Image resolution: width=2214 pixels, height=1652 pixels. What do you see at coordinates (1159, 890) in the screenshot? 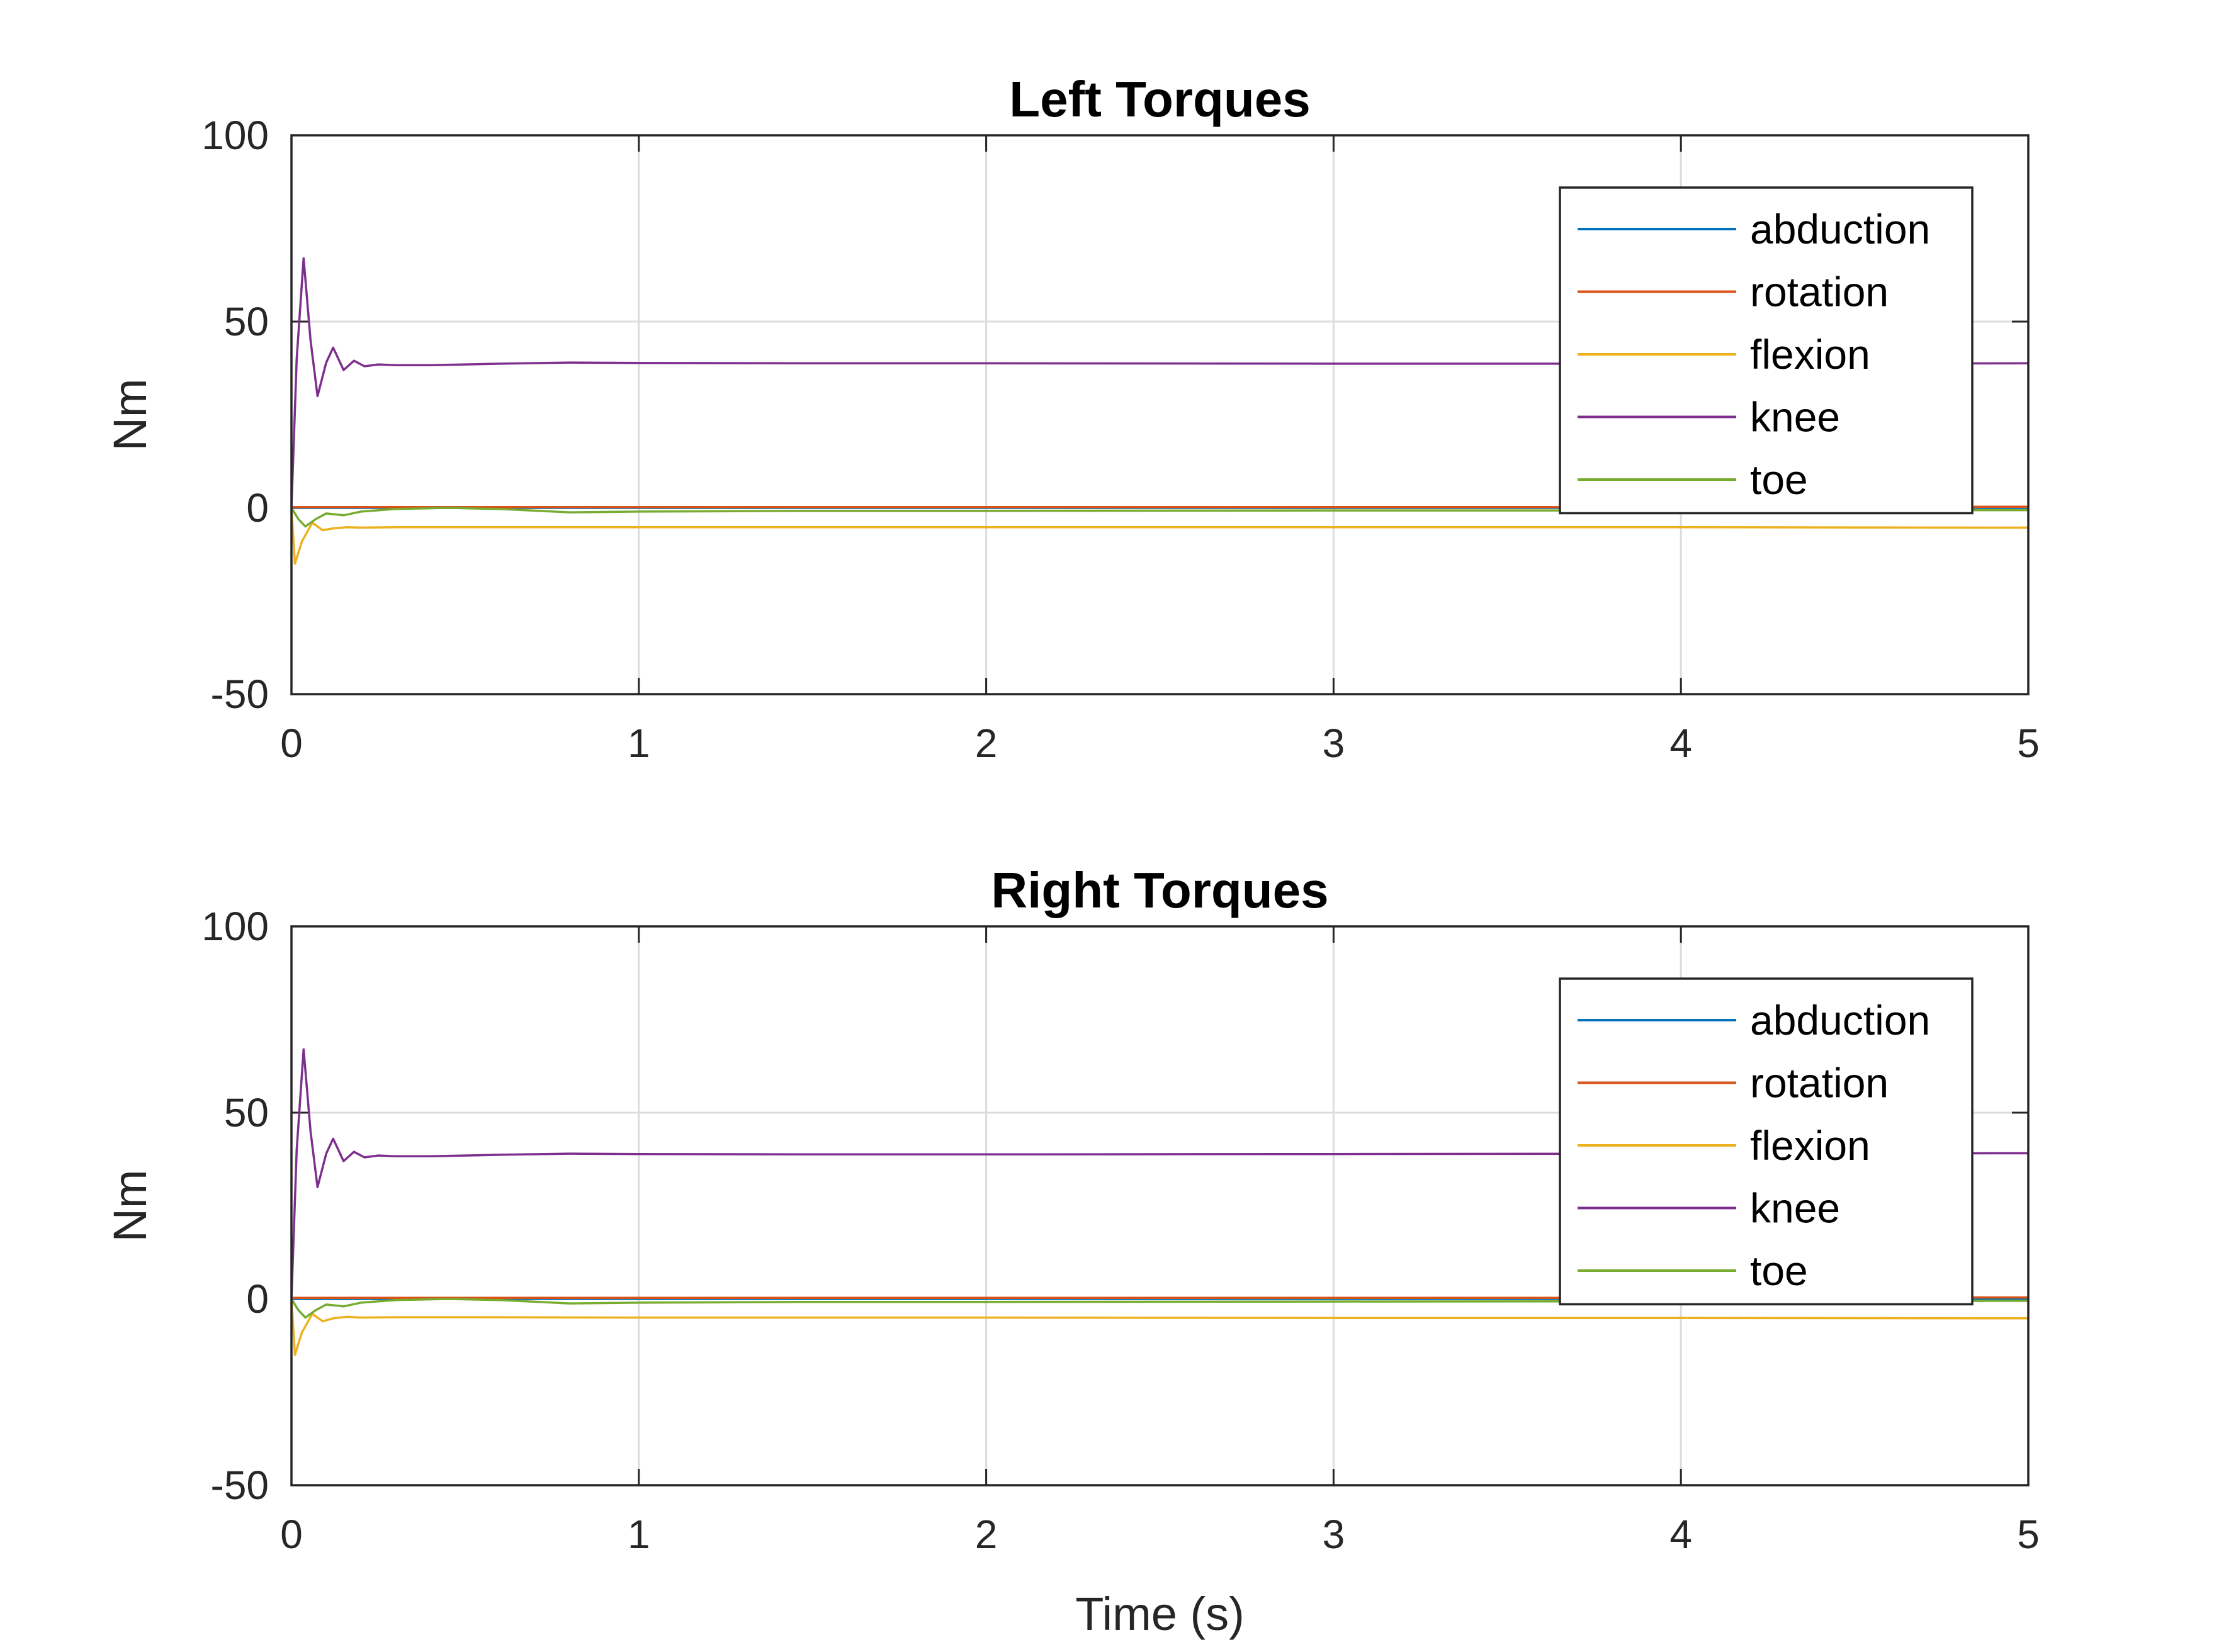
I see `plot-title: Right Torques` at bounding box center [1159, 890].